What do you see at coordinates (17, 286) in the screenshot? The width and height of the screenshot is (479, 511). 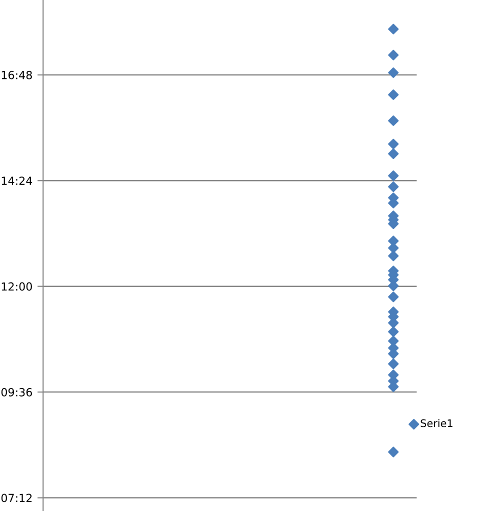 I see `y-tick-label: 12:00` at bounding box center [17, 286].